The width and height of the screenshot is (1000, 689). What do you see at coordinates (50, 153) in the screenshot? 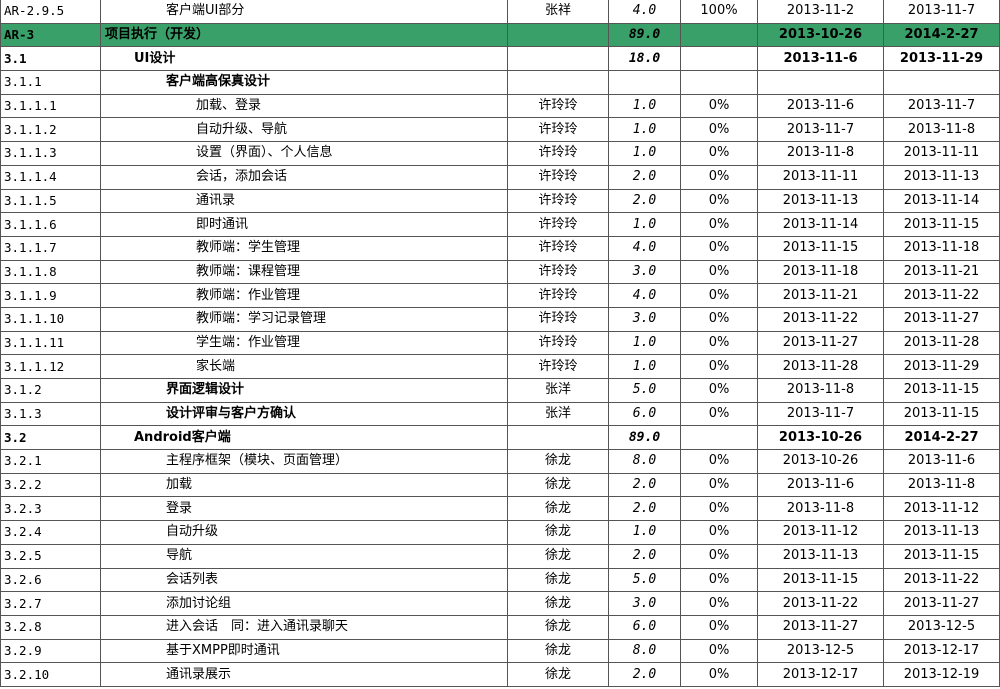
I see `id-cell: 3.1.1.3` at bounding box center [50, 153].